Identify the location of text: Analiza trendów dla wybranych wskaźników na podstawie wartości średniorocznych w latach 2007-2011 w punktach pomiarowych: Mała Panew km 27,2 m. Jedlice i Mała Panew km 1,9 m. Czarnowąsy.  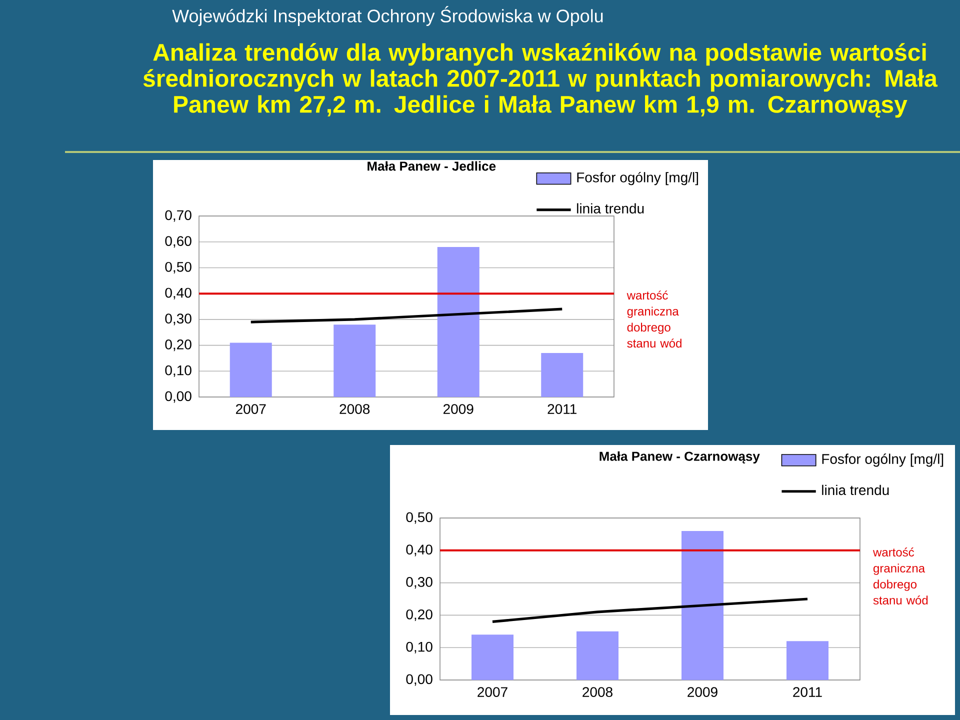
(540, 80).